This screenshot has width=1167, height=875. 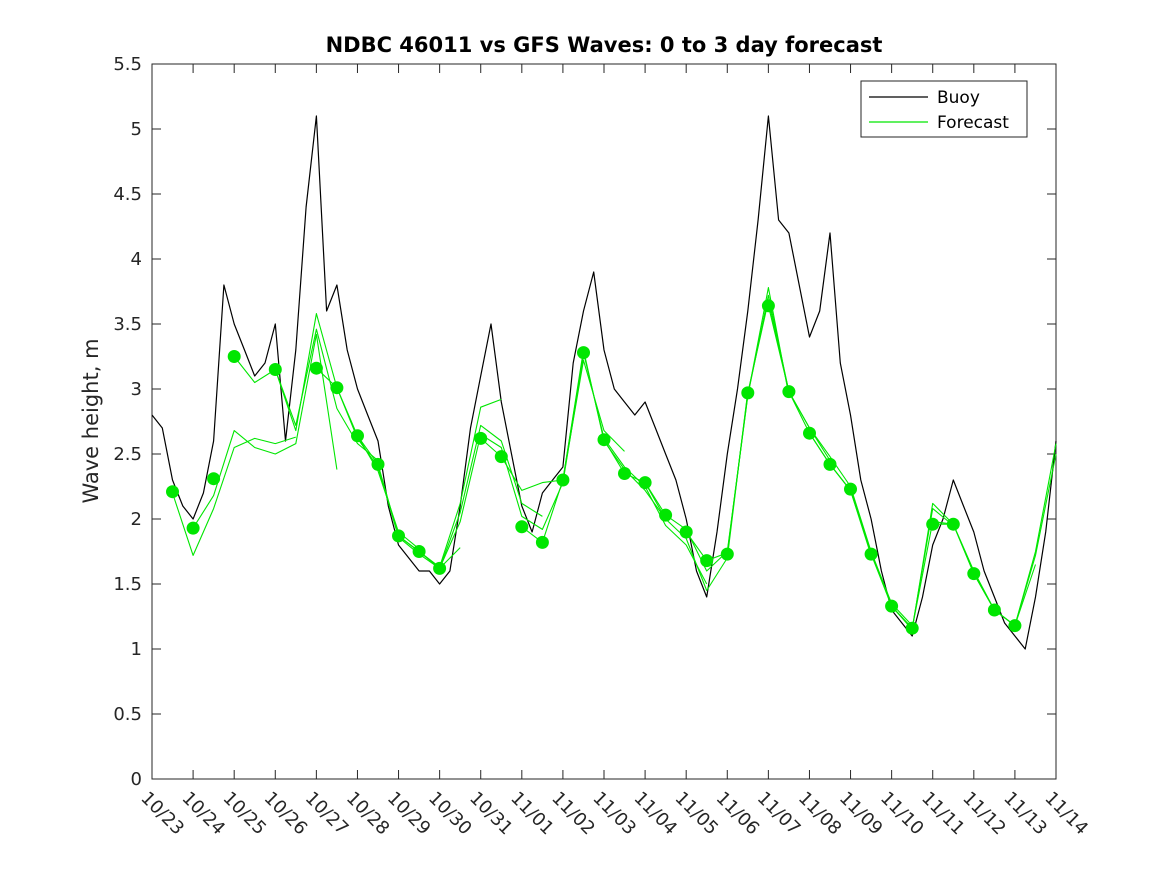 I want to click on y-axis-label: Wave height, m, so click(x=91, y=420).